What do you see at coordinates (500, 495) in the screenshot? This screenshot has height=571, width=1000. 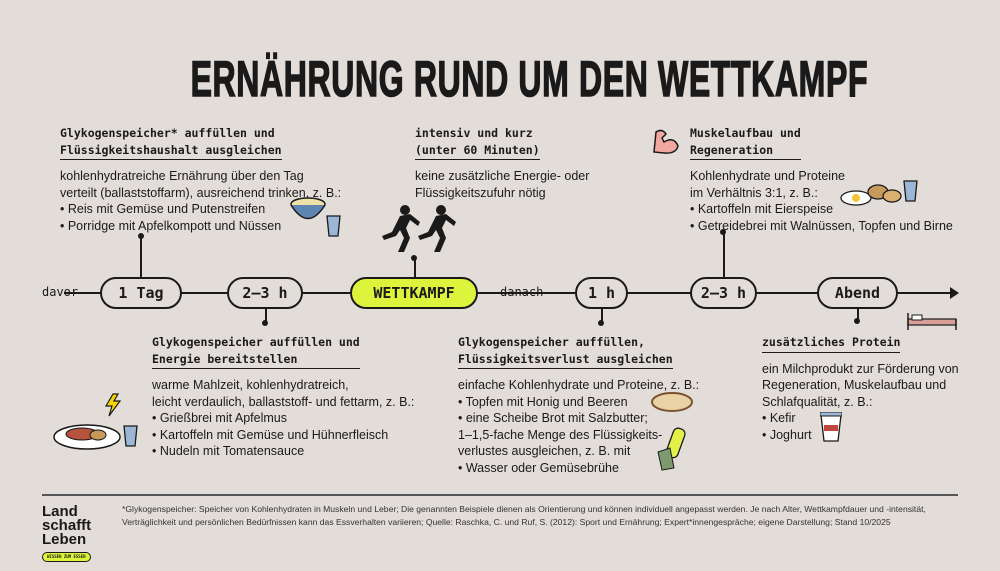 I see `footer-divider` at bounding box center [500, 495].